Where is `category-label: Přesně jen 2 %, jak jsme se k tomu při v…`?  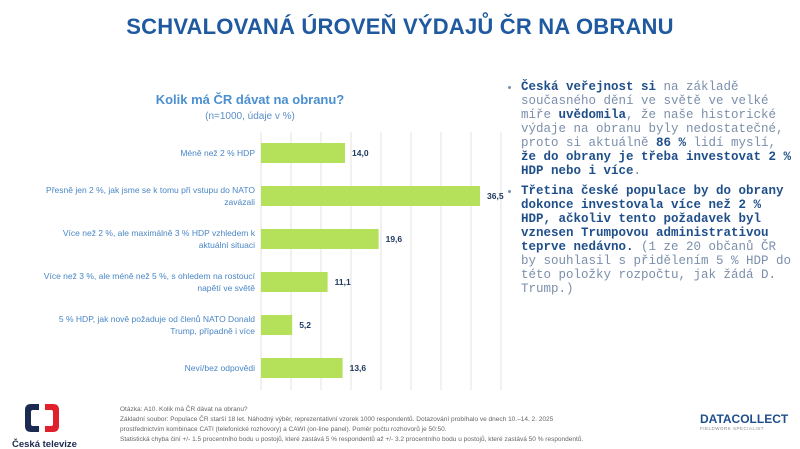 category-label: Přesně jen 2 %, jak jsme se k tomu při v… is located at coordinates (150, 196).